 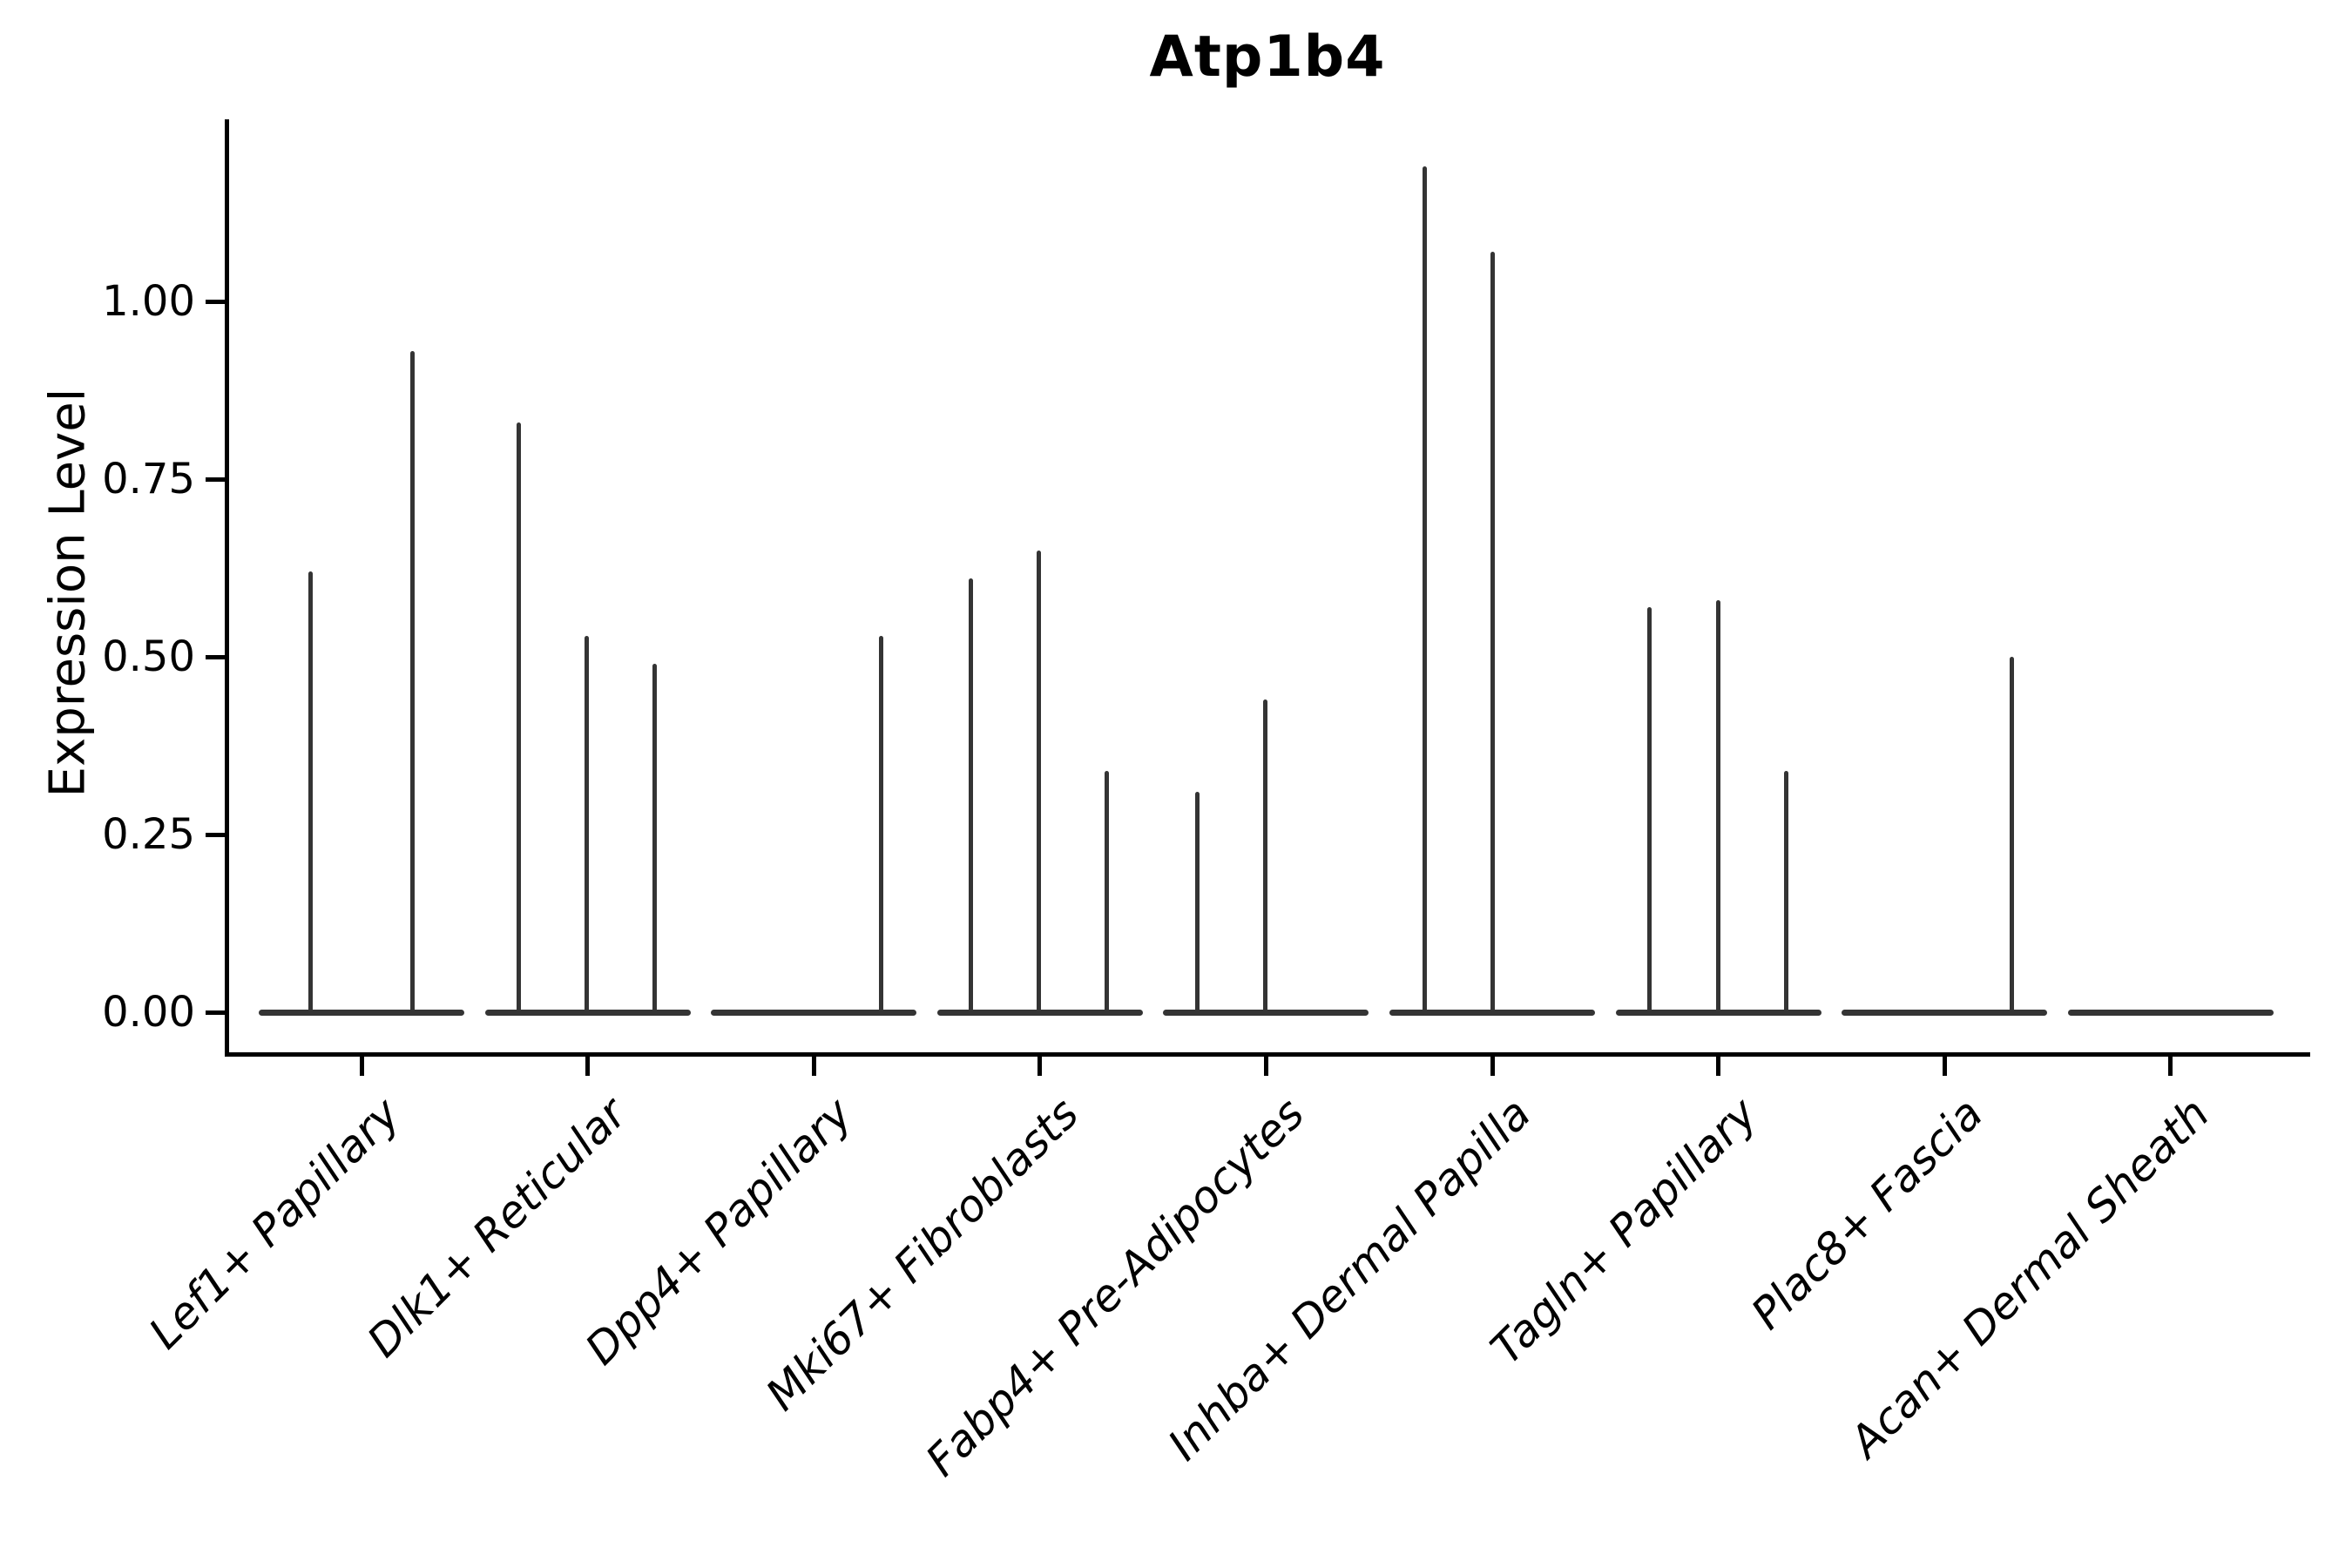 What do you see at coordinates (274, 1223) in the screenshot?
I see `x-axis-tick-label: Lef1+ Papillary` at bounding box center [274, 1223].